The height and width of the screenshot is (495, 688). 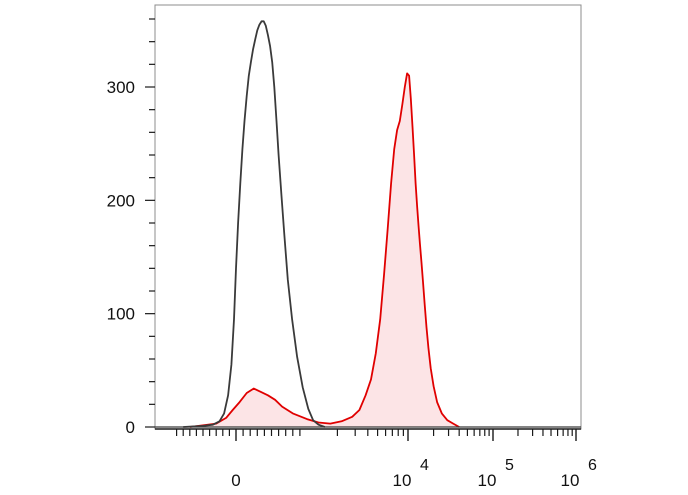 I want to click on y-tick-label: 200, so click(x=121, y=200).